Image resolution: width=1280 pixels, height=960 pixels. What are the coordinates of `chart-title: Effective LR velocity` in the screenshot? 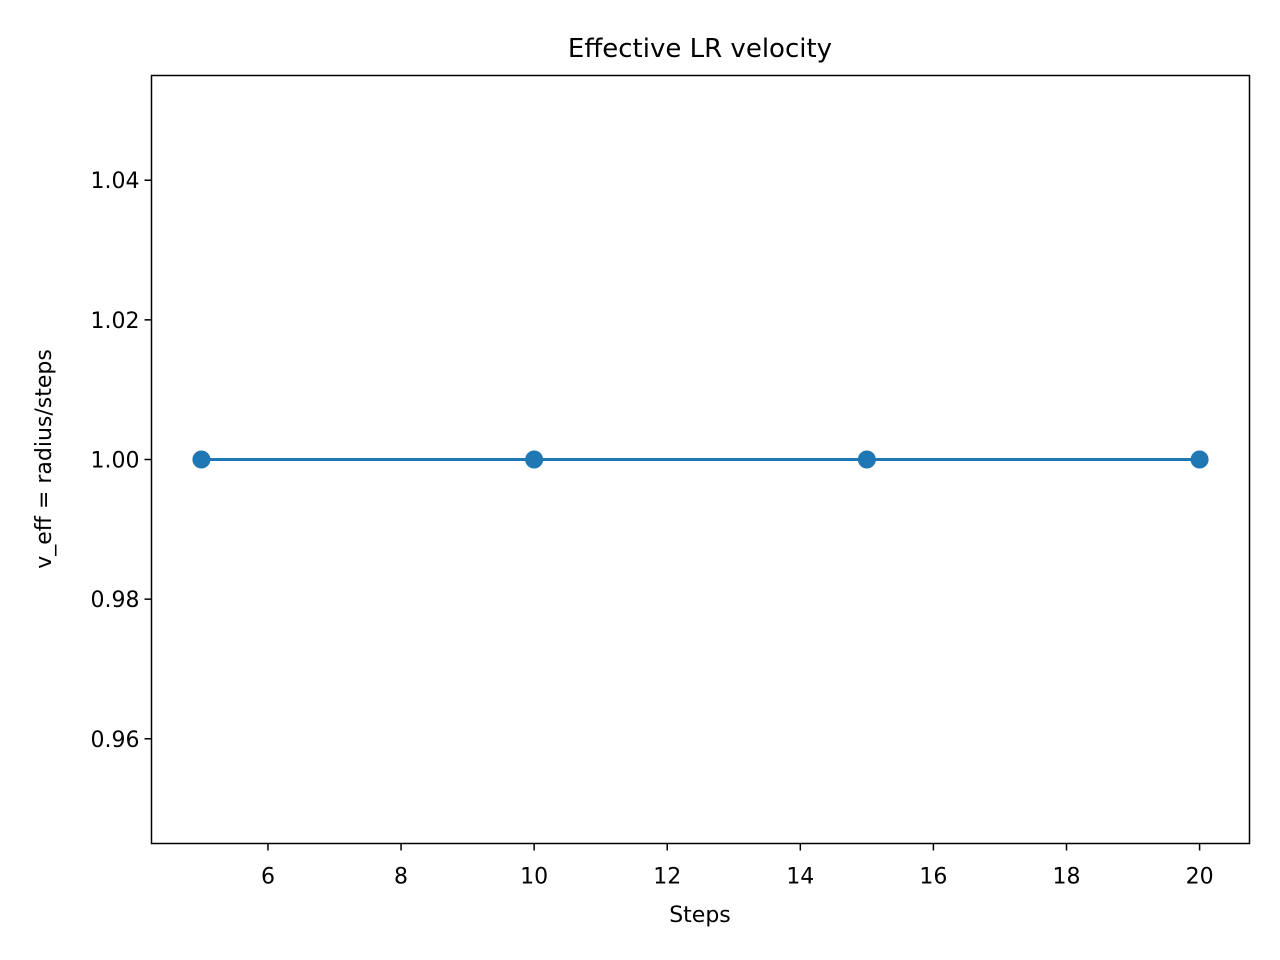 It's located at (700, 49).